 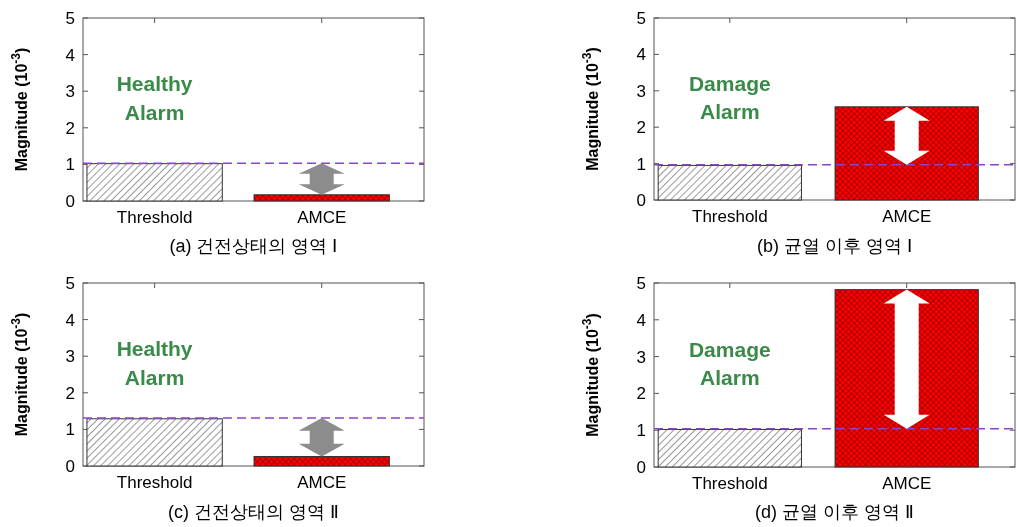 What do you see at coordinates (253, 512) in the screenshot?
I see `text: (c) 건전상태의 영역 Ⅱ` at bounding box center [253, 512].